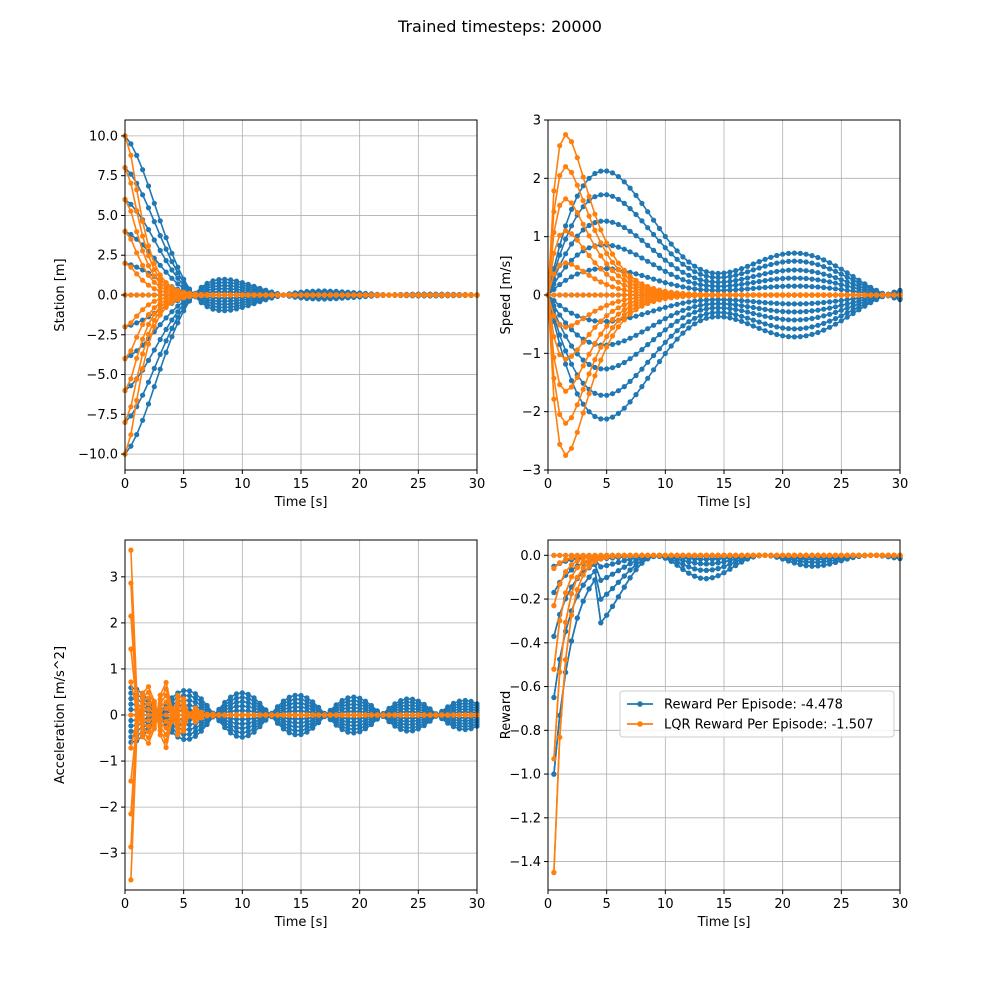 Image resolution: width=1000 pixels, height=1000 pixels. I want to click on acceleration-agent-4-point, so click(295, 719).